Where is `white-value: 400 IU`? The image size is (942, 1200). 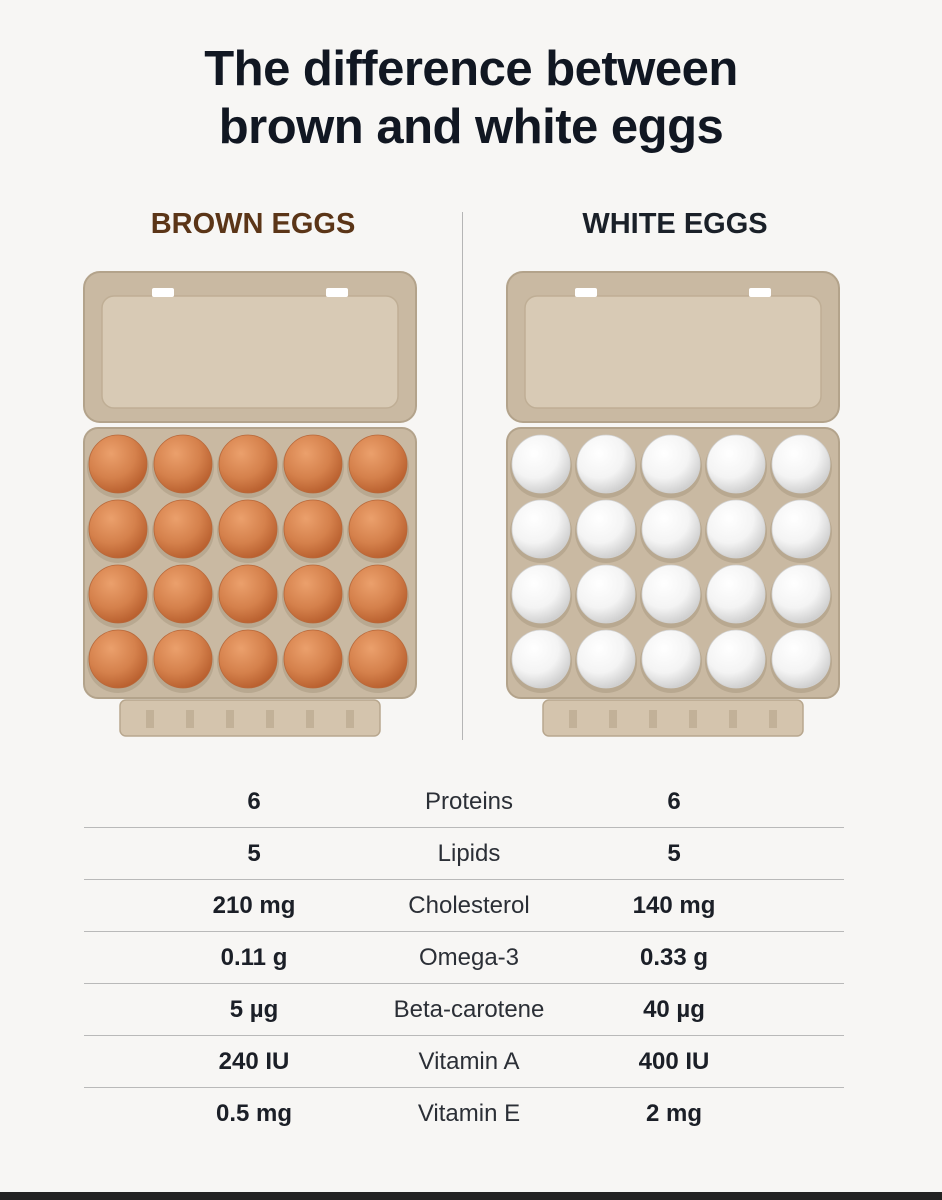 white-value: 400 IU is located at coordinates (674, 1061).